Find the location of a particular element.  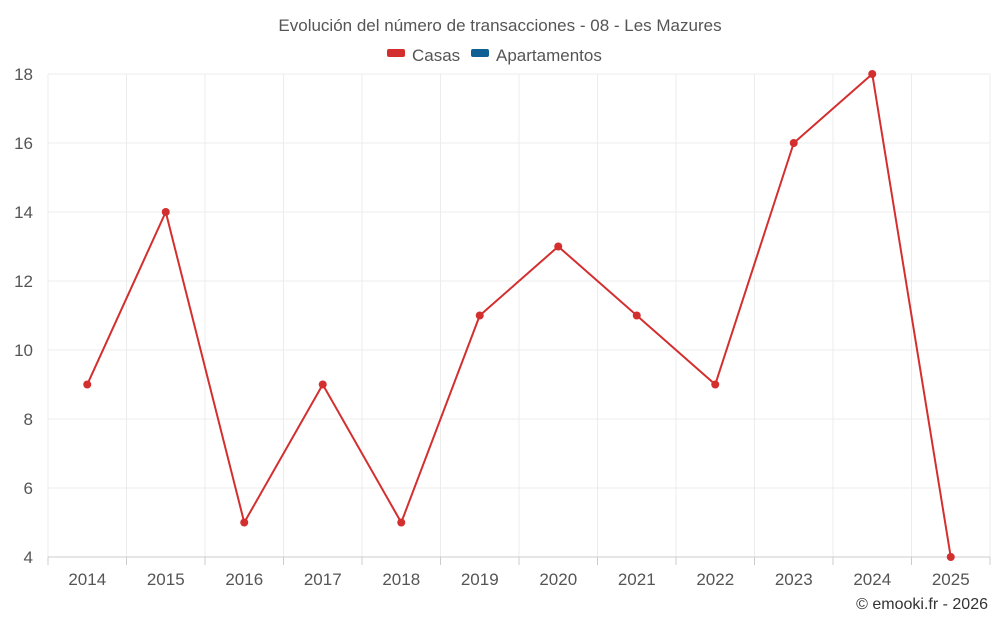

x-tick-label: 2025 is located at coordinates (951, 579).